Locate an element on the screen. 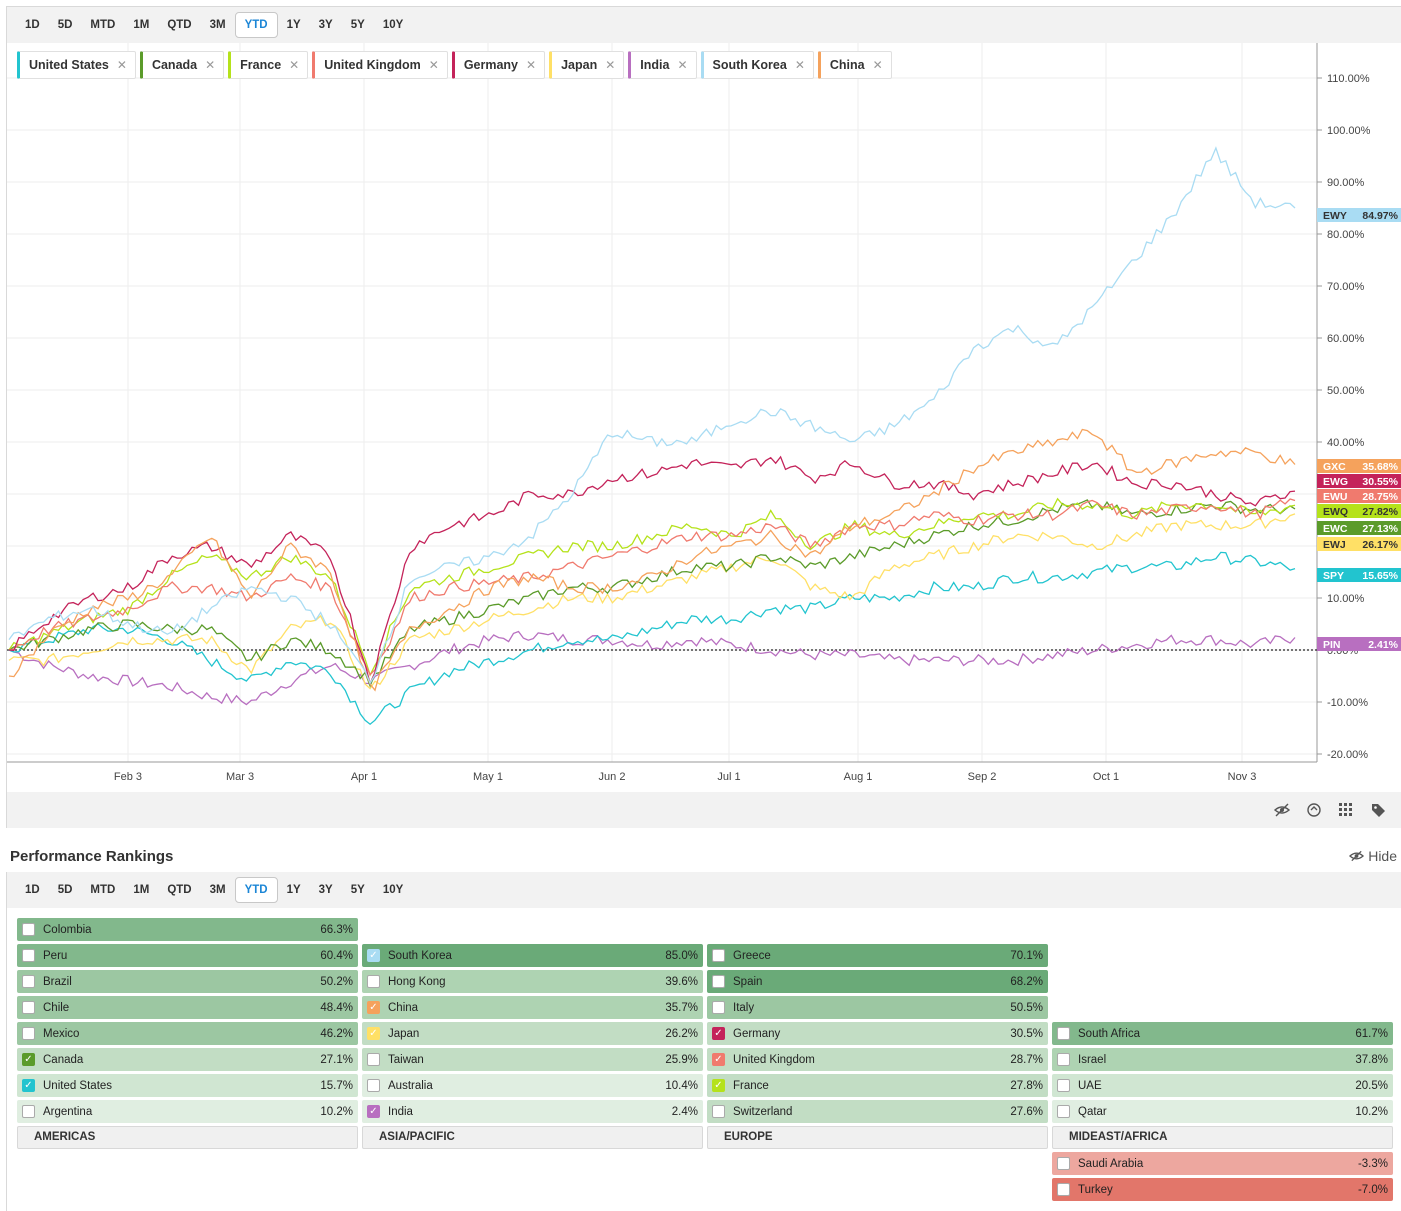 This screenshot has height=1211, width=1401. rankings-range-5y: 5Y is located at coordinates (357, 890).